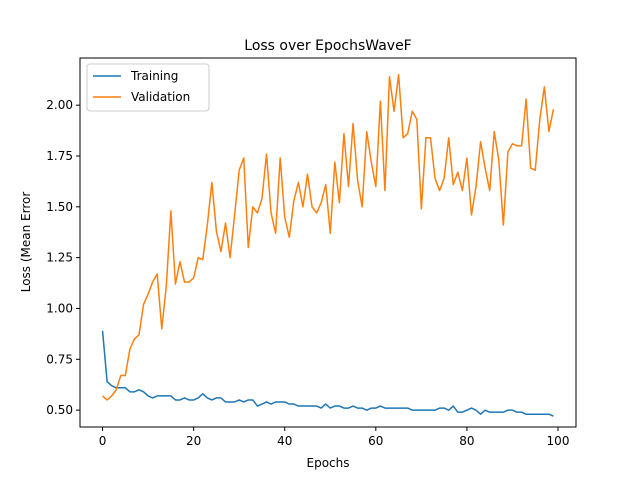  Describe the element at coordinates (59, 410) in the screenshot. I see `y-tick-label: 0.50` at that location.